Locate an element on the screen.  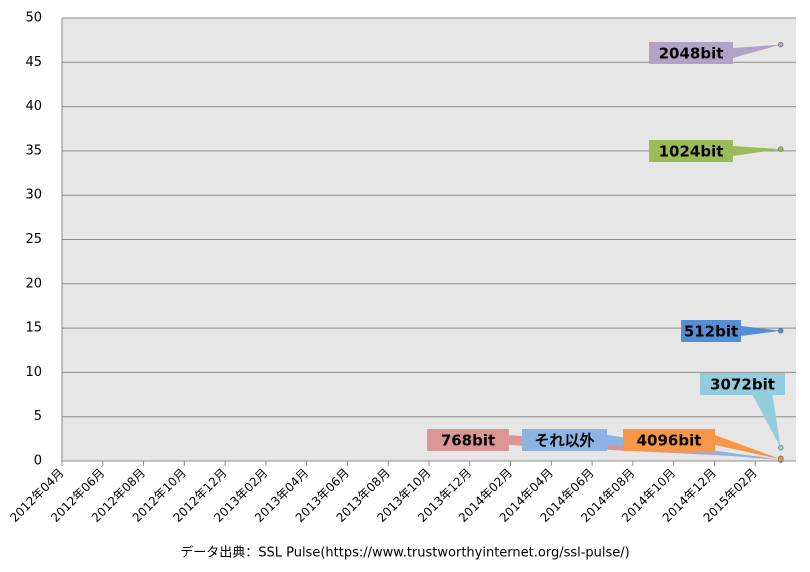
y-tick-label: 10 is located at coordinates (33, 372).